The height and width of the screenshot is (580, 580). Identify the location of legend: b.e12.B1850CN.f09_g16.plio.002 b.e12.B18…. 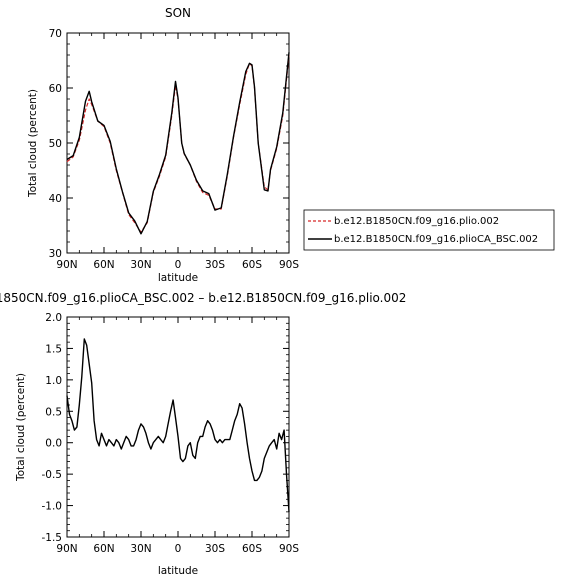
(429, 230).